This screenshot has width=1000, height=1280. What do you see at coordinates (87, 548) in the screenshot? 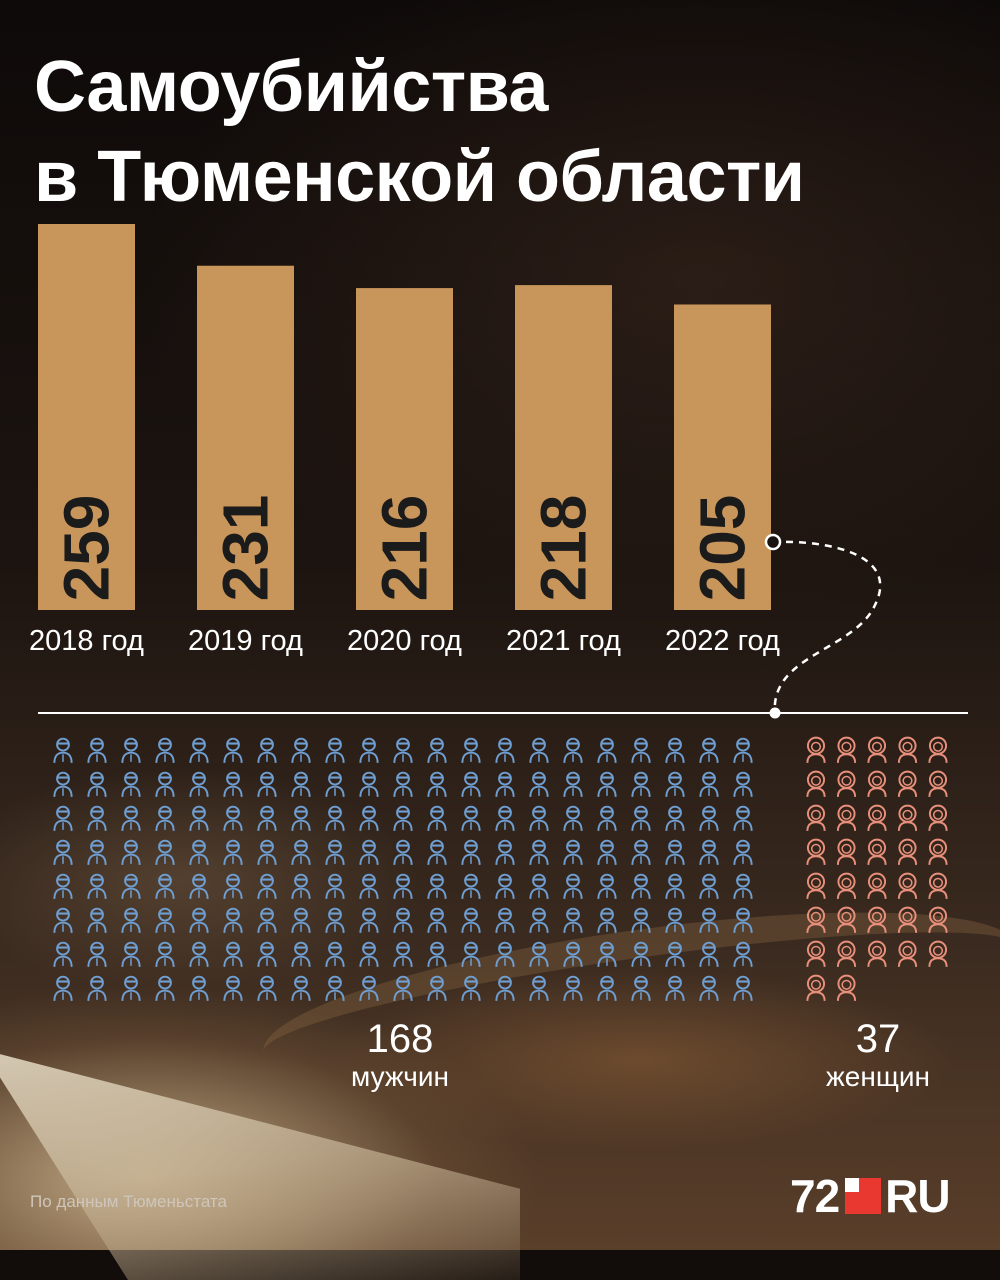
I see `bar-value-label: 259` at bounding box center [87, 548].